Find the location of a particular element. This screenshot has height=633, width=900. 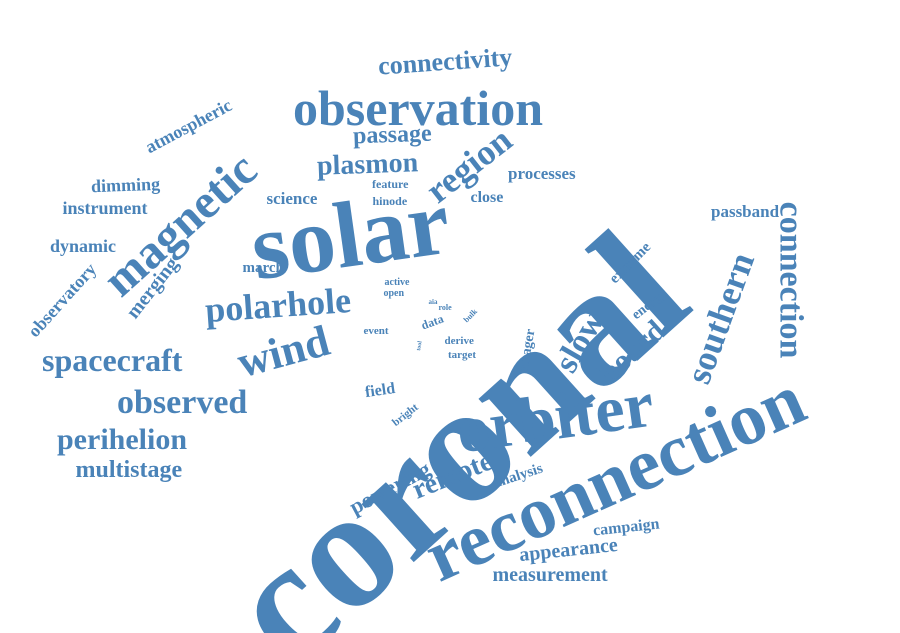

word-multistage: multistage is located at coordinates (129, 470).